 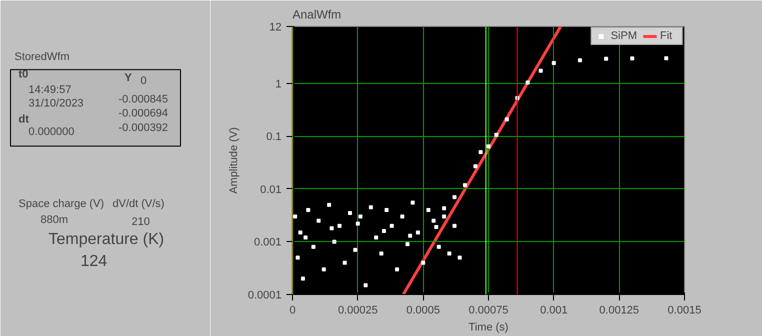 What do you see at coordinates (619, 310) in the screenshot?
I see `x-tick-label: 0.00125` at bounding box center [619, 310].